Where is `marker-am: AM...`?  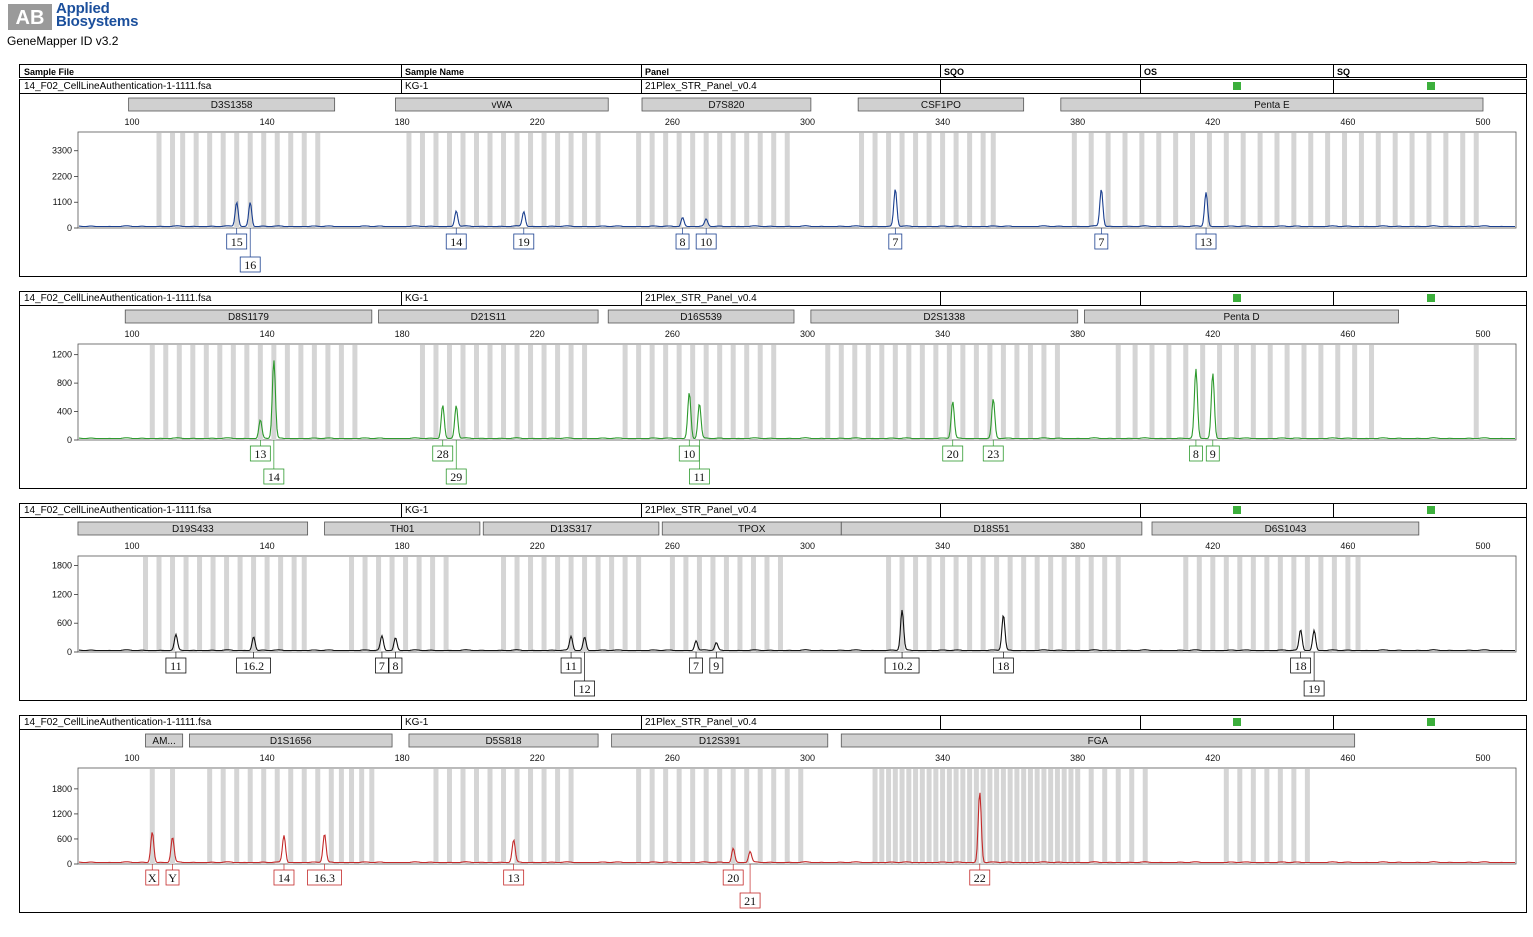 marker-am: AM... is located at coordinates (164, 740).